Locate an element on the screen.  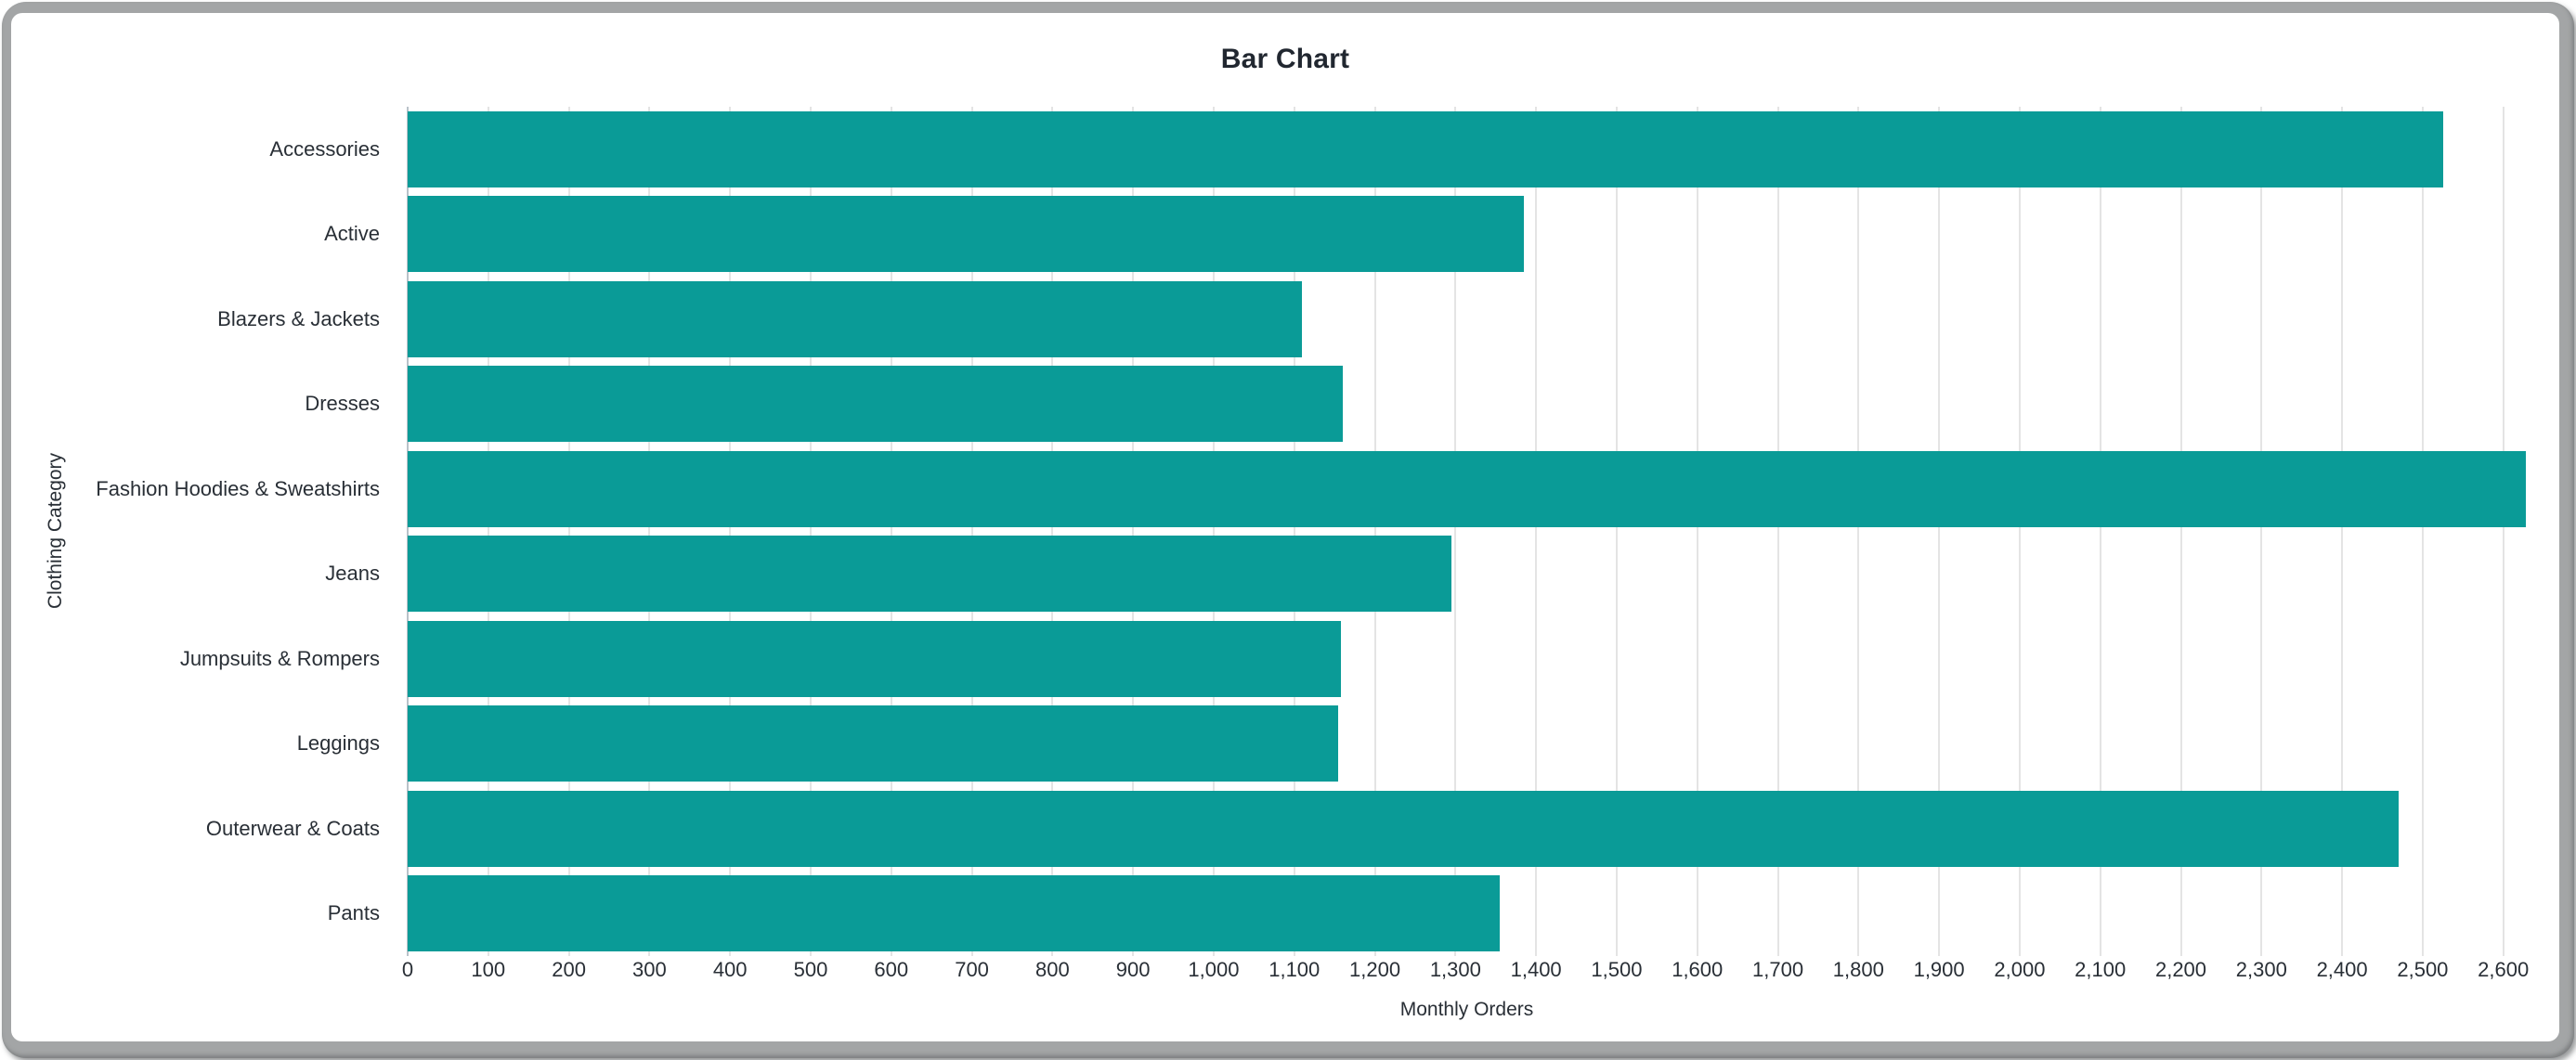
category-label: Outerwear & Coats is located at coordinates (292, 828).